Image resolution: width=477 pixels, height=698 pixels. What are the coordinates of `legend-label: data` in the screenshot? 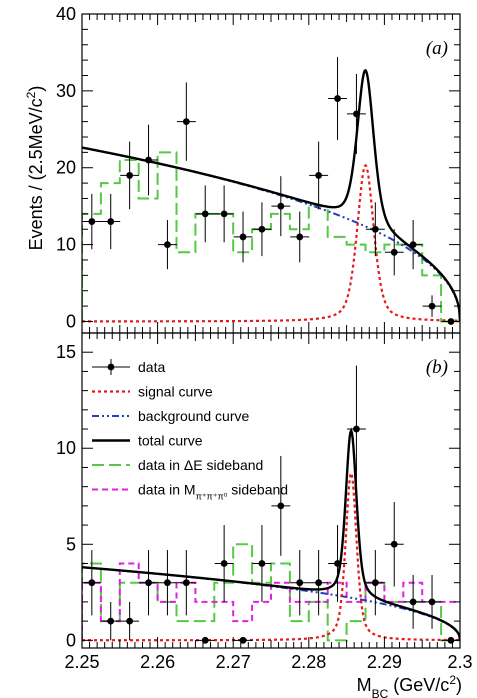 It's located at (151, 367).